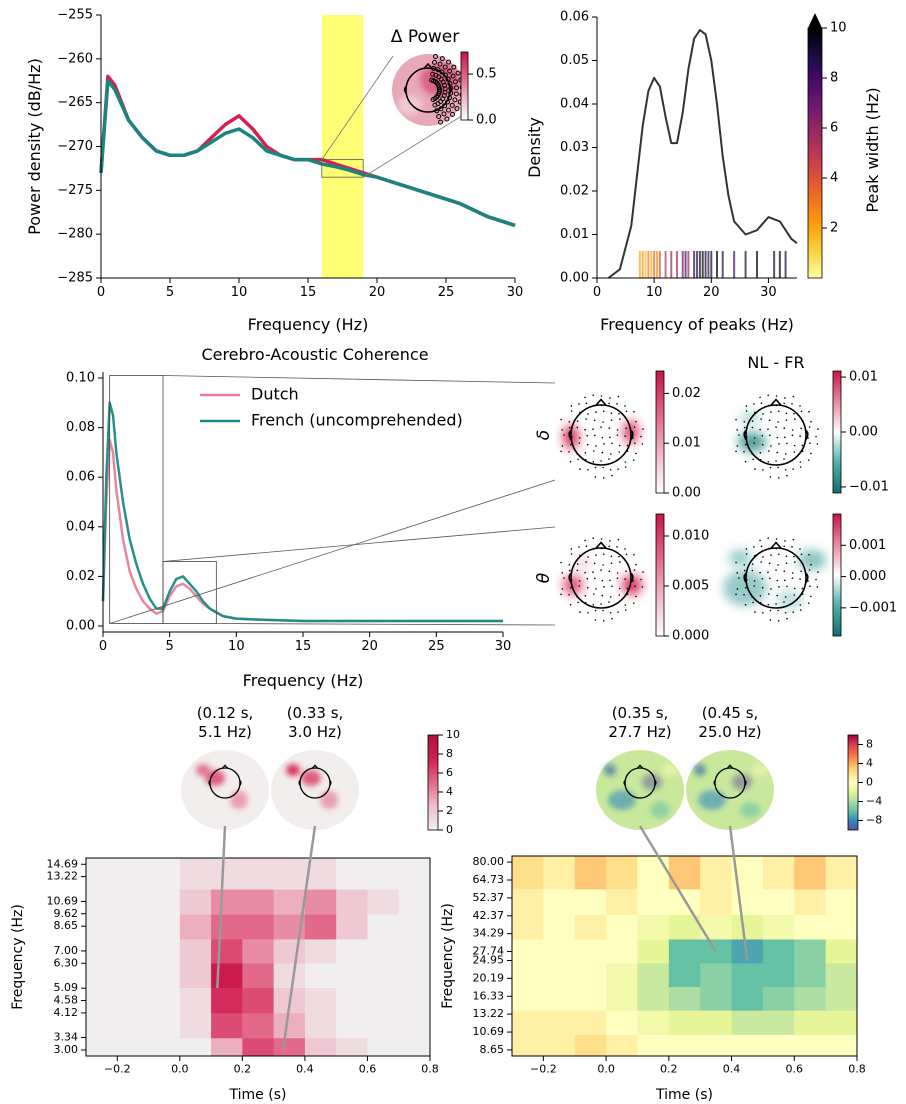  Describe the element at coordinates (225, 732) in the screenshot. I see `annotation-text: 5.1 Hz)` at that location.